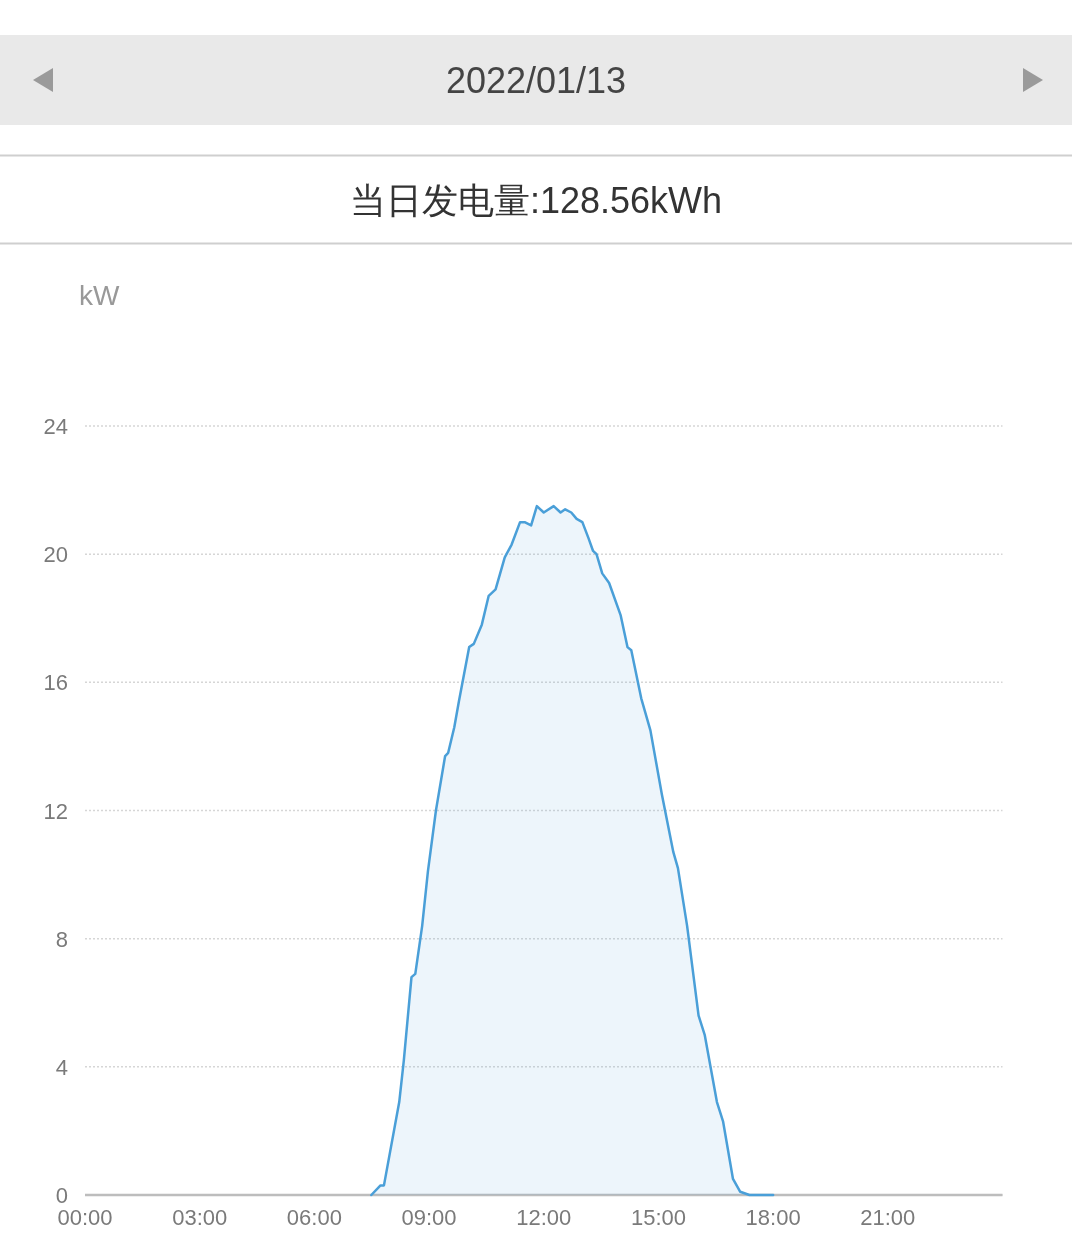 The height and width of the screenshot is (1253, 1072). Describe the element at coordinates (55, 555) in the screenshot. I see `y-tick-label: 20` at that location.